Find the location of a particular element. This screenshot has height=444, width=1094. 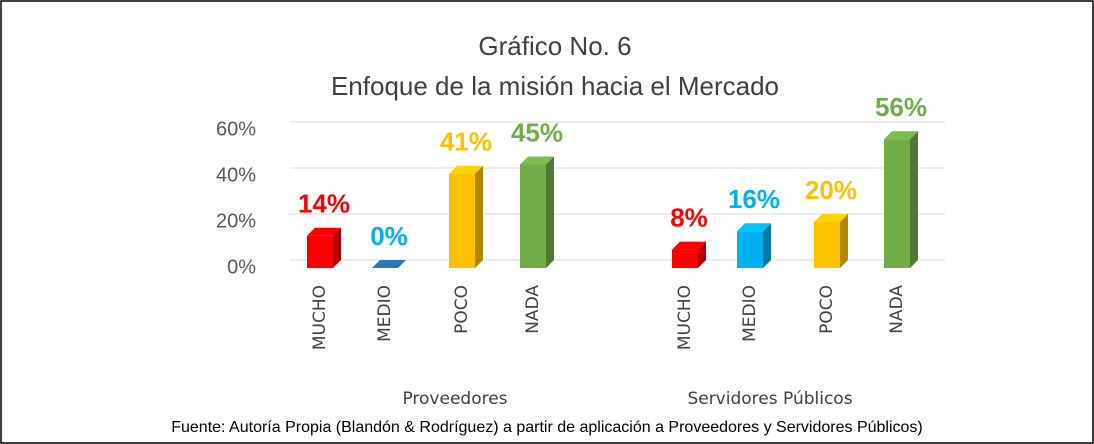

value-label: 14% is located at coordinates (324, 204).